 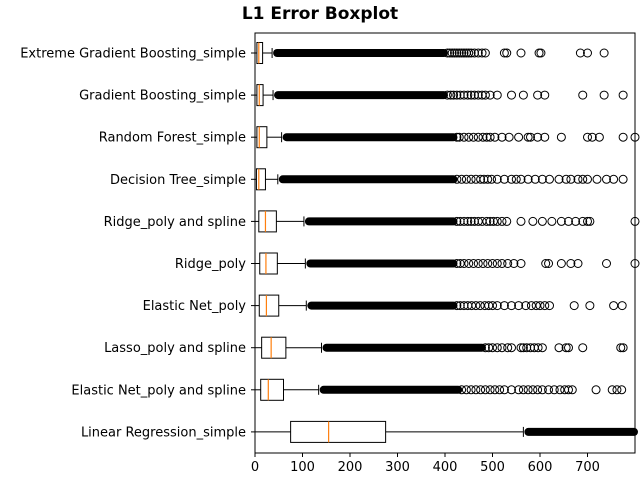 I want to click on x-tick-label: 500, so click(x=492, y=467).